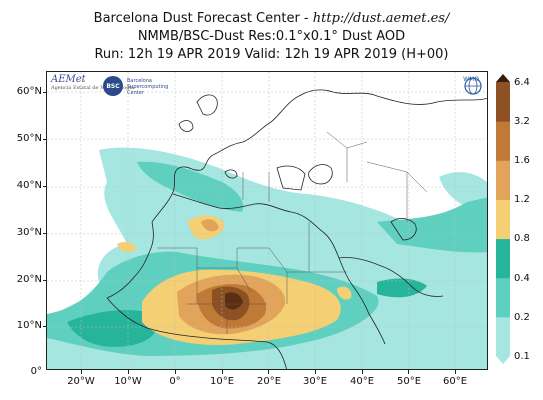 The width and height of the screenshot is (543, 400). I want to click on colorbar-label-6.4: 6.4, so click(522, 82).